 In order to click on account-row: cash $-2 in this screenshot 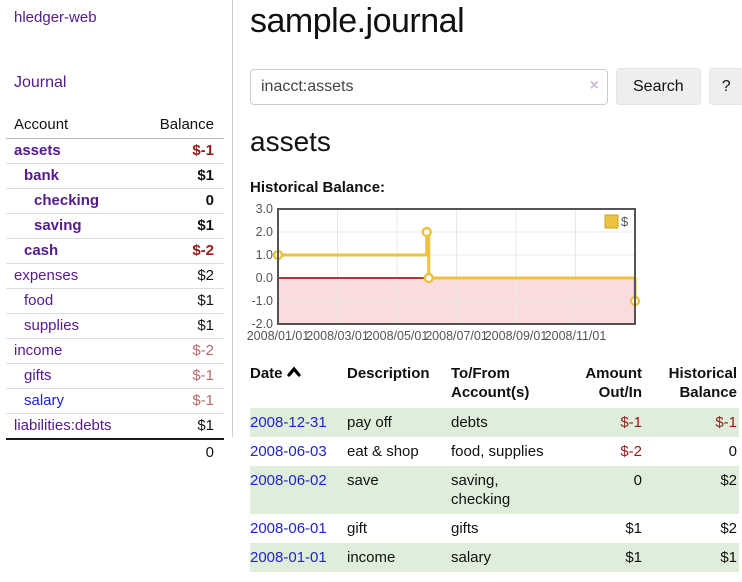, I will do `click(115, 251)`.